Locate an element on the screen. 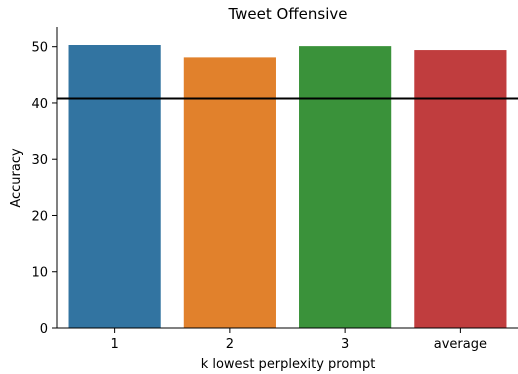 Image resolution: width=518 pixels, height=374 pixels. y-tick-label: 30 is located at coordinates (39, 160).